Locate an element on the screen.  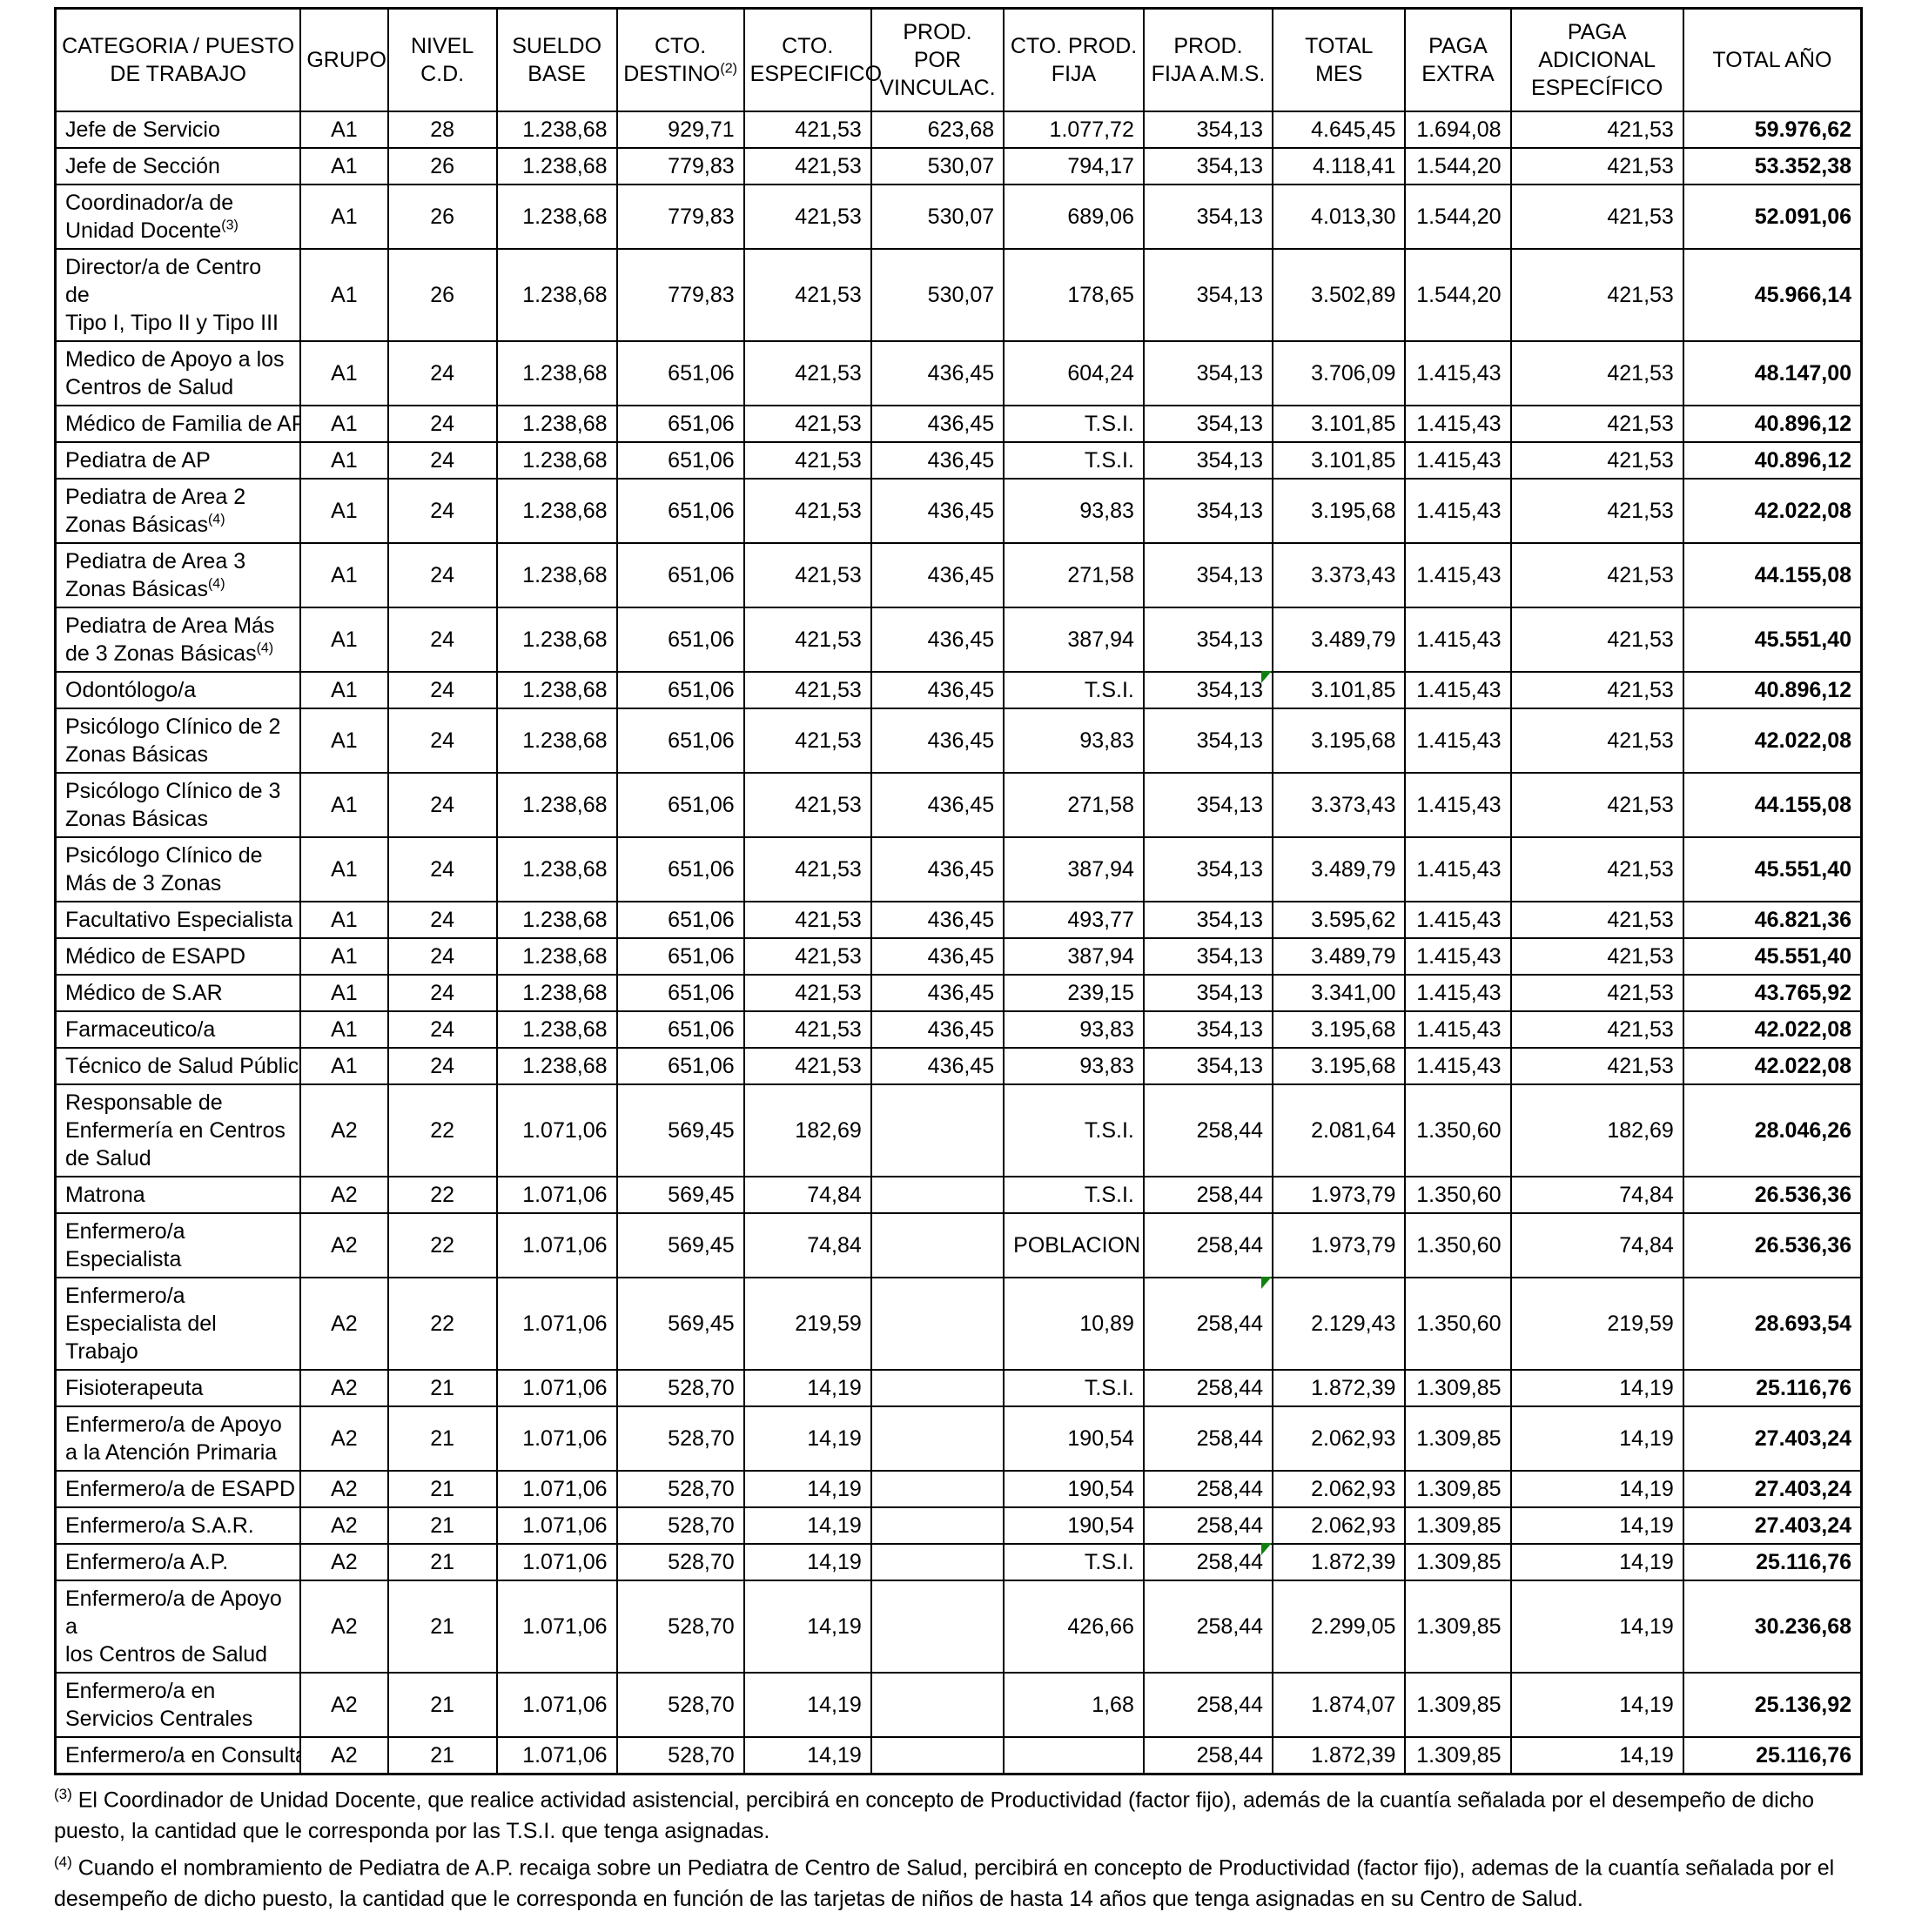
col-header-paga-adicional-especifico: PAGA ADICIONAL ESPECÍFICO is located at coordinates (1596, 60).